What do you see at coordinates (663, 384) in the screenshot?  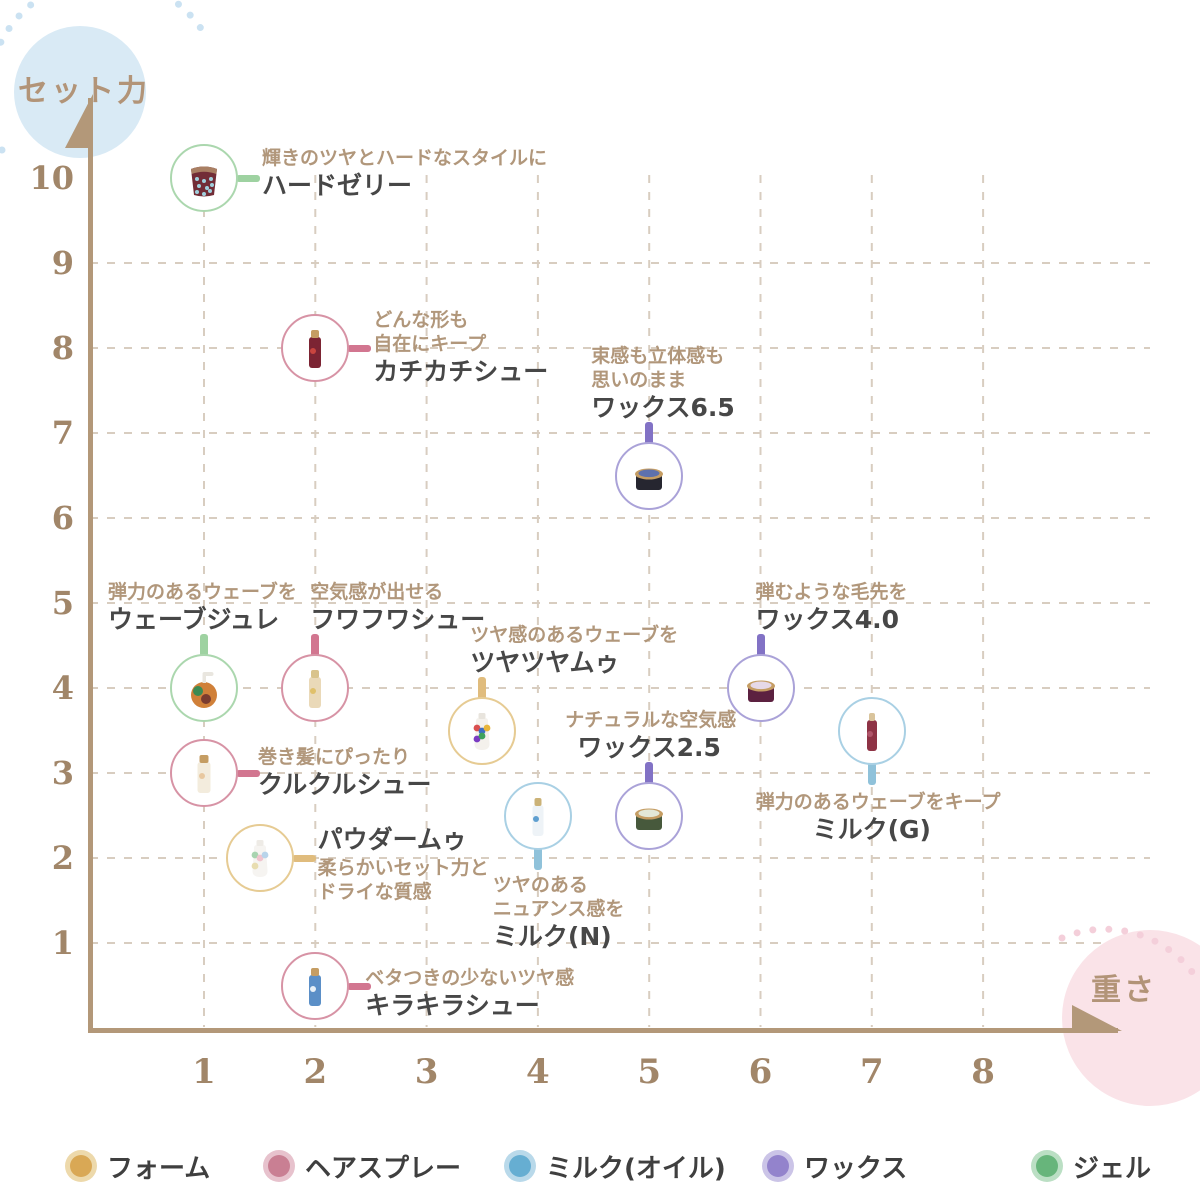 I see `product-label: 束感も立体感も 思いのまま ワックス6.5` at bounding box center [663, 384].